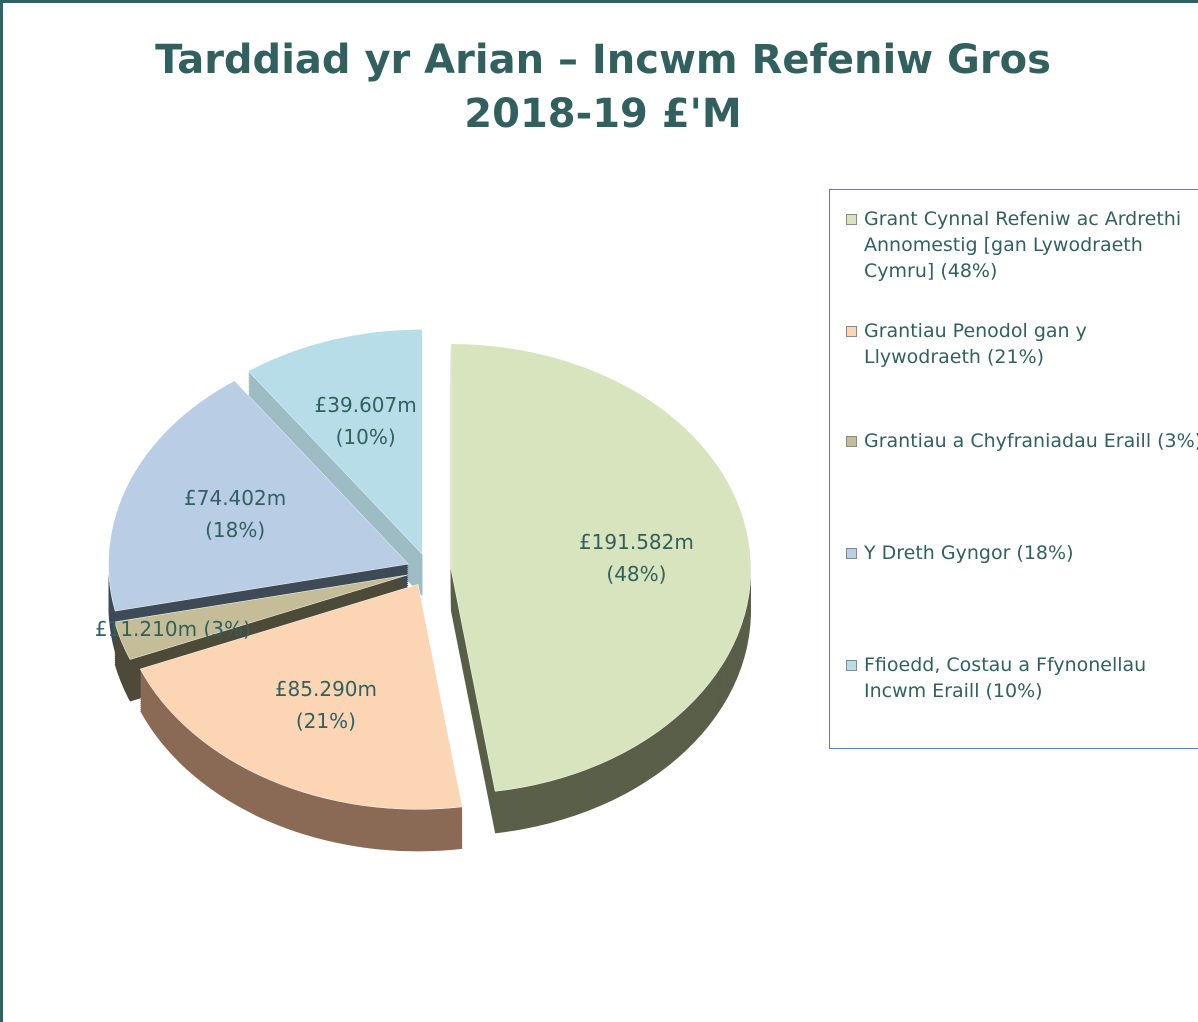 The height and width of the screenshot is (1022, 1198). Describe the element at coordinates (1020, 553) in the screenshot. I see `legend-entry: Y Dreth Gyngor (18%)` at that location.